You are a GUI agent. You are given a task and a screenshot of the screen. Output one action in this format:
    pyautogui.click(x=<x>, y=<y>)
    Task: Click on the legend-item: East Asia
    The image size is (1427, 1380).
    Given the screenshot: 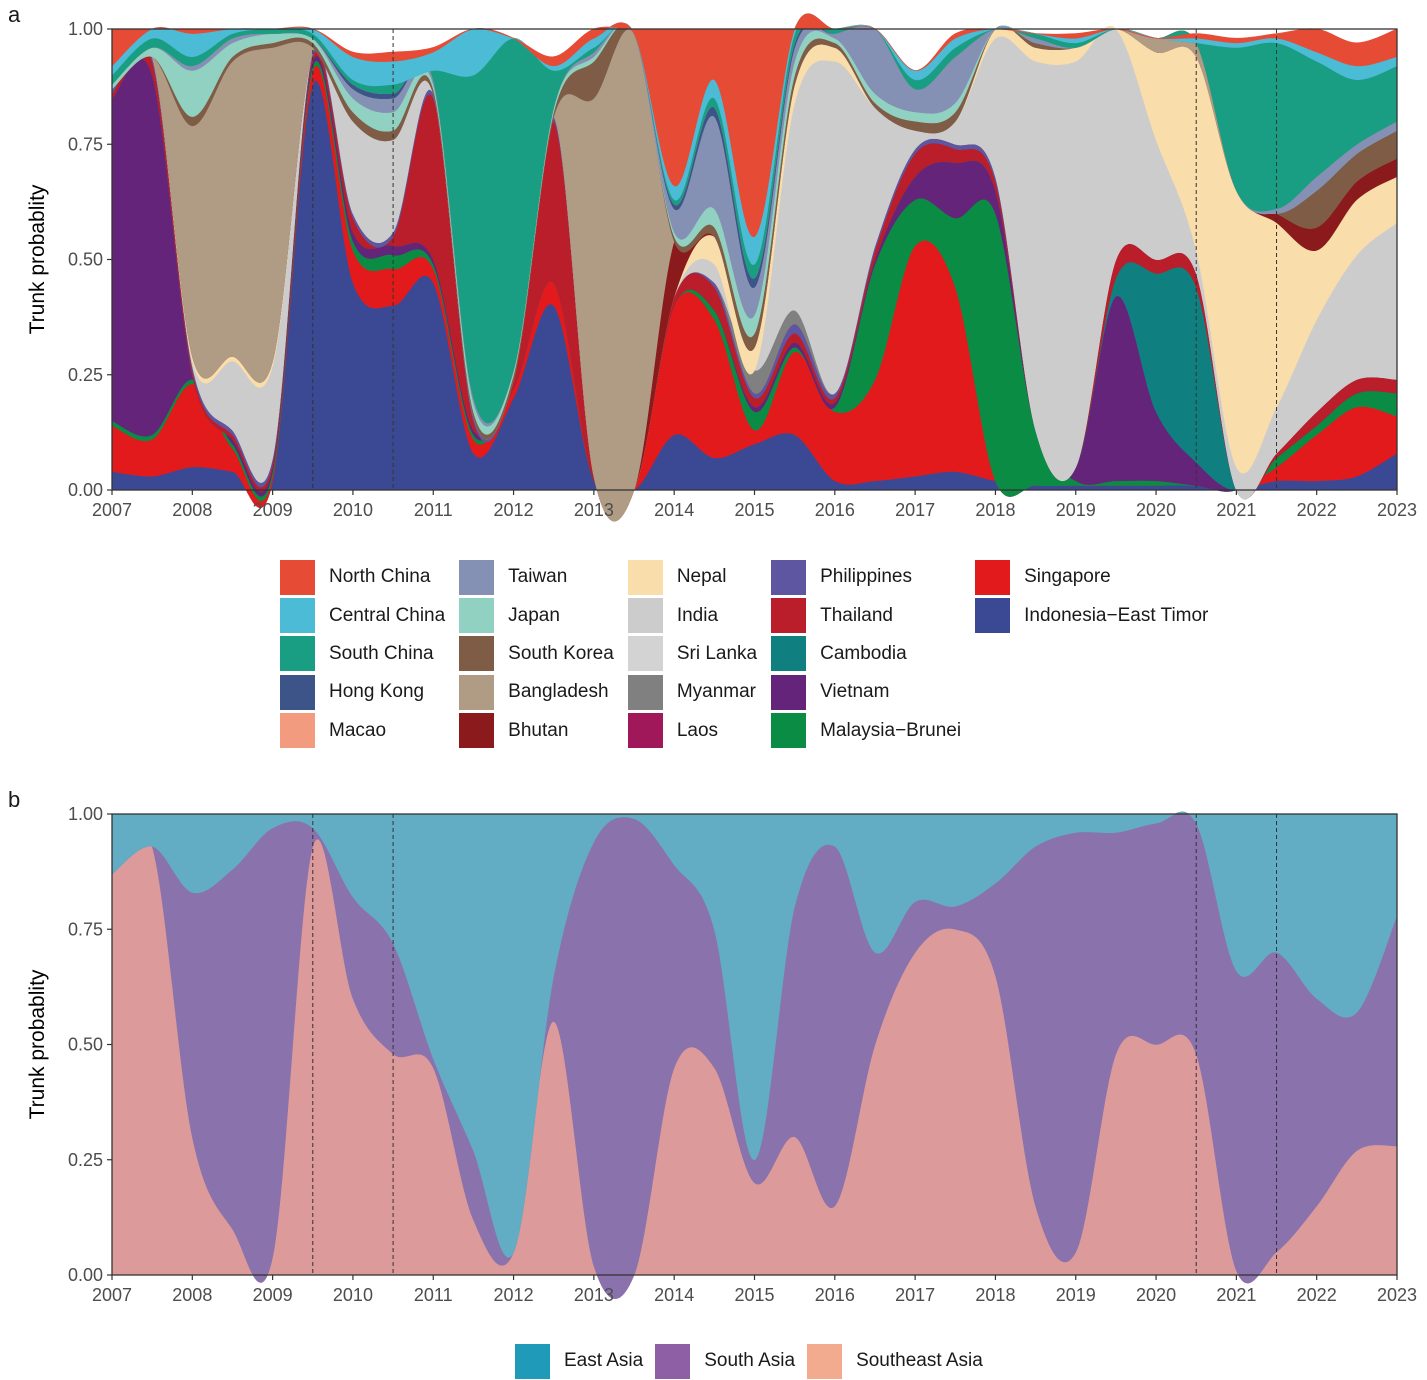 What is the action you would take?
    pyautogui.click(x=579, y=1361)
    